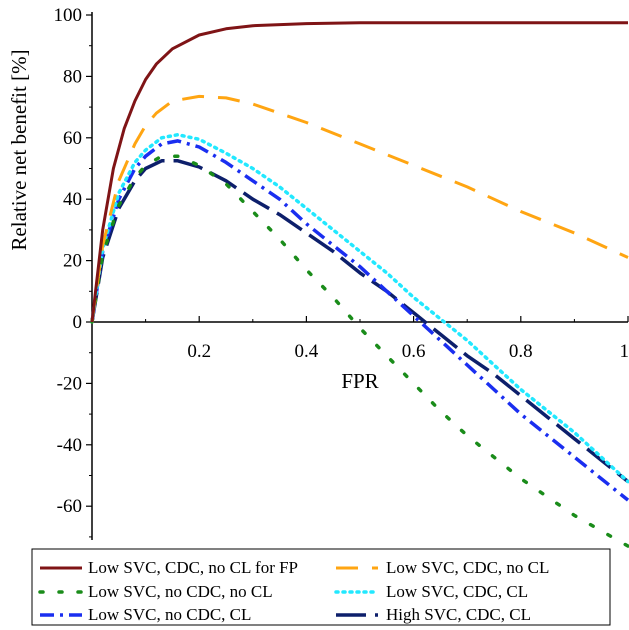 The height and width of the screenshot is (630, 629). Describe the element at coordinates (169, 614) in the screenshot. I see `legend-label-4: Low SVC, no CDC, CL` at that location.